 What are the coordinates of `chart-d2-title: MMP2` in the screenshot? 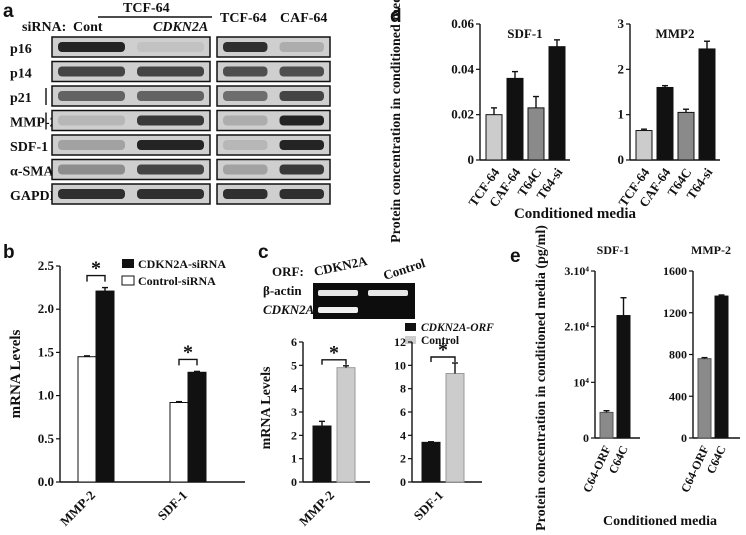 It's located at (675, 33).